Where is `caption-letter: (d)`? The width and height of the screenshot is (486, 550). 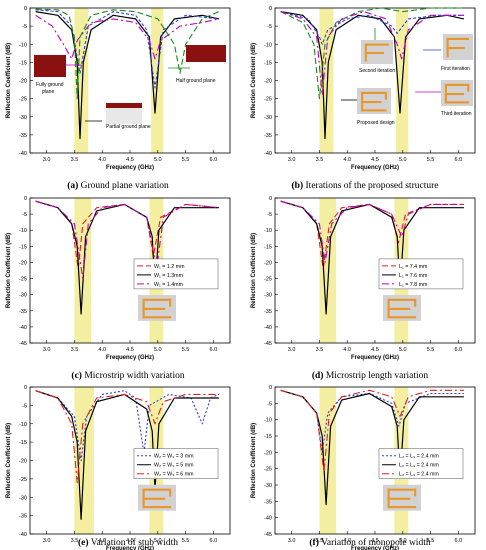
caption-letter: (d) is located at coordinates (318, 375).